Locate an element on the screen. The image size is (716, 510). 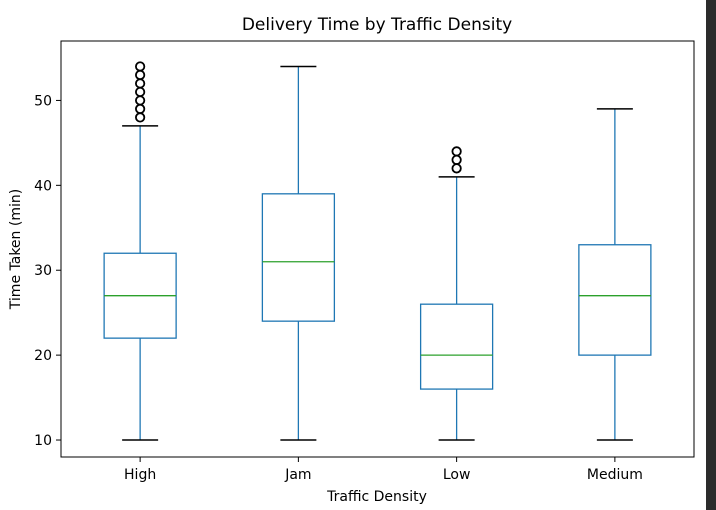
chart-title: Delivery Time by Traffic Density is located at coordinates (377, 25).